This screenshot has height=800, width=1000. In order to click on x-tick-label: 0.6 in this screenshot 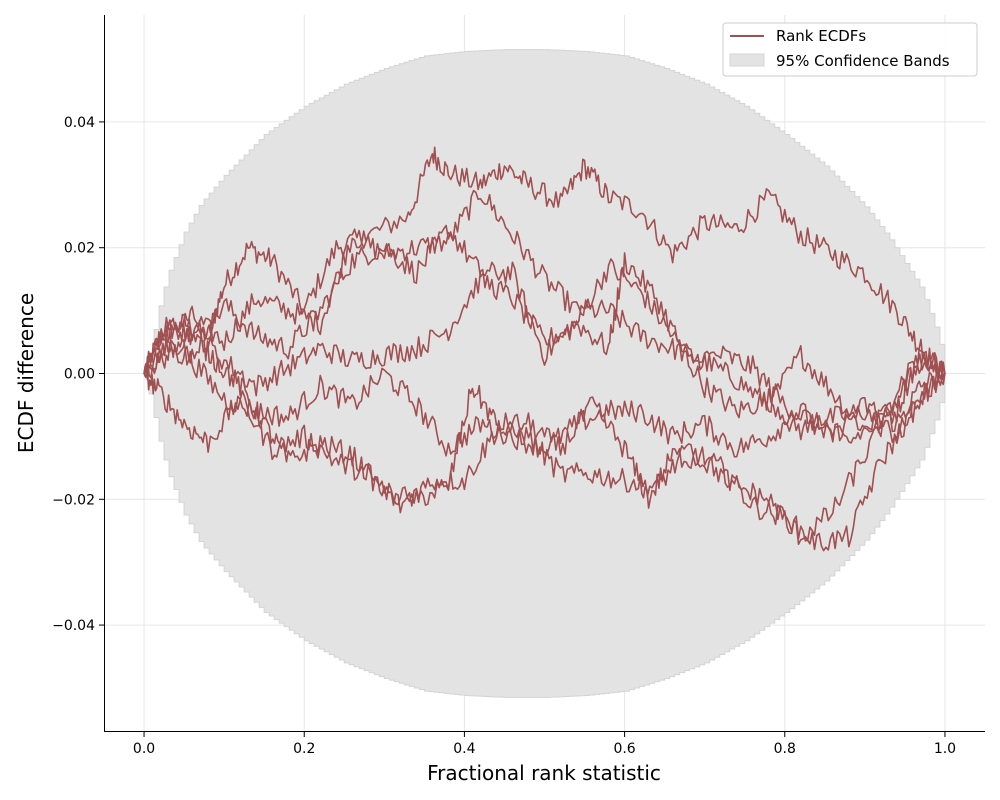, I will do `click(624, 749)`.